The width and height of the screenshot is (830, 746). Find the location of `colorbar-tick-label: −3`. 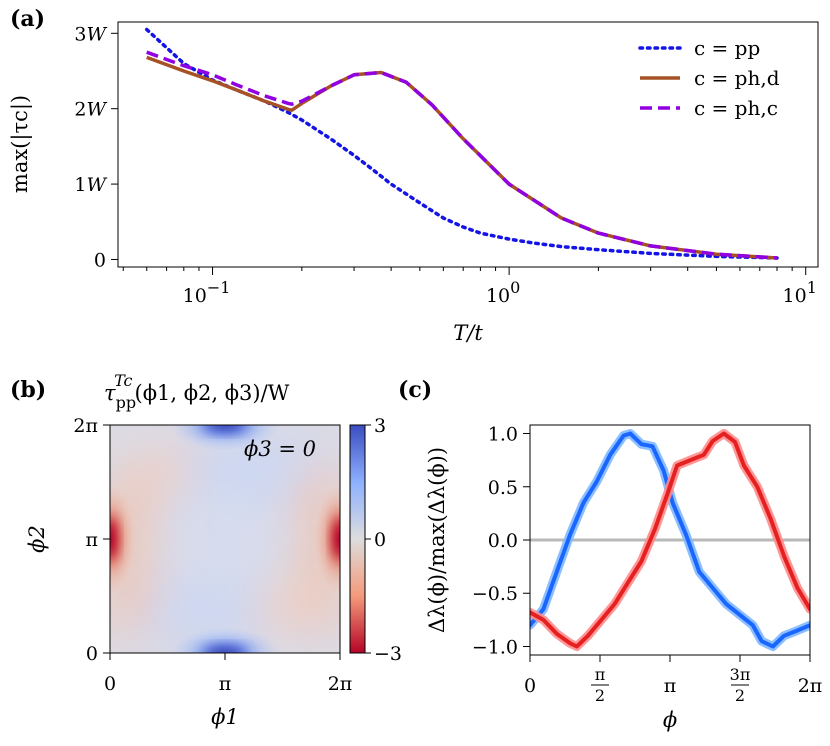

colorbar-tick-label: −3 is located at coordinates (388, 654).